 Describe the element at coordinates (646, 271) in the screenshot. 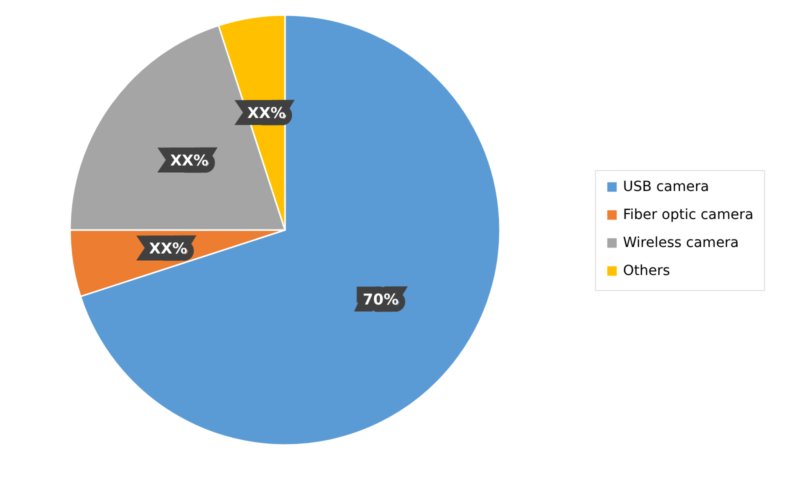

I see `legend-label: Others` at that location.